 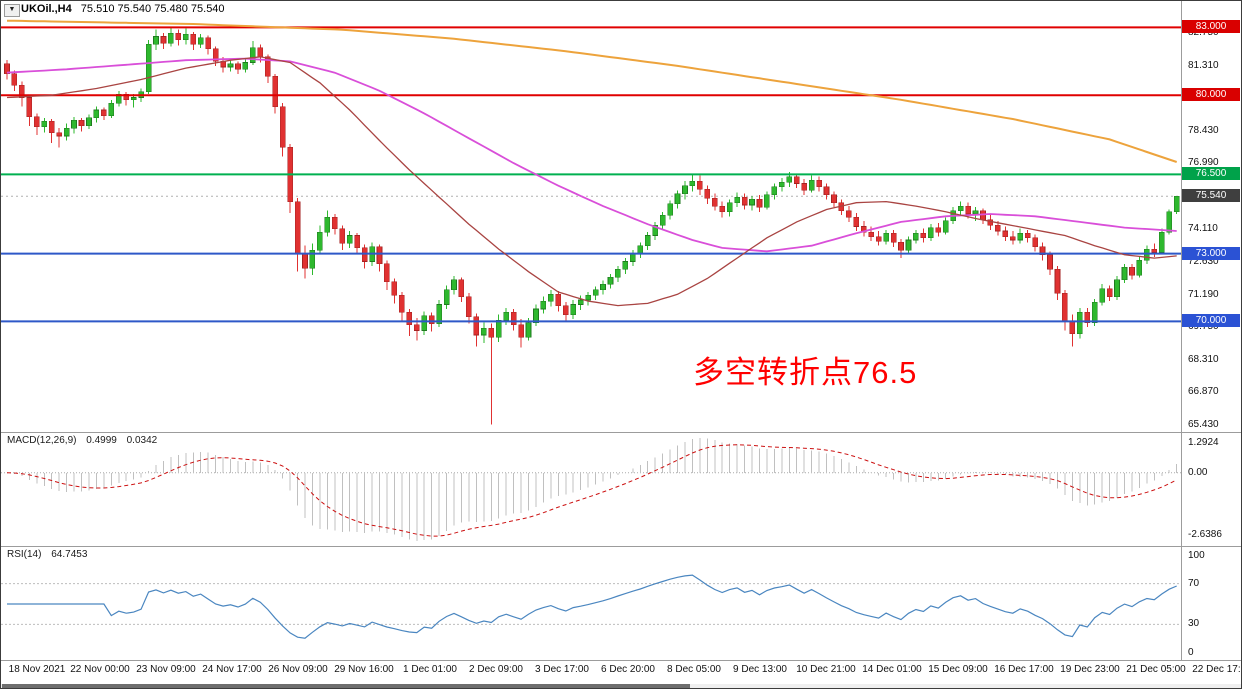 I want to click on time-label: 24 Nov 17:00, so click(x=232, y=669).